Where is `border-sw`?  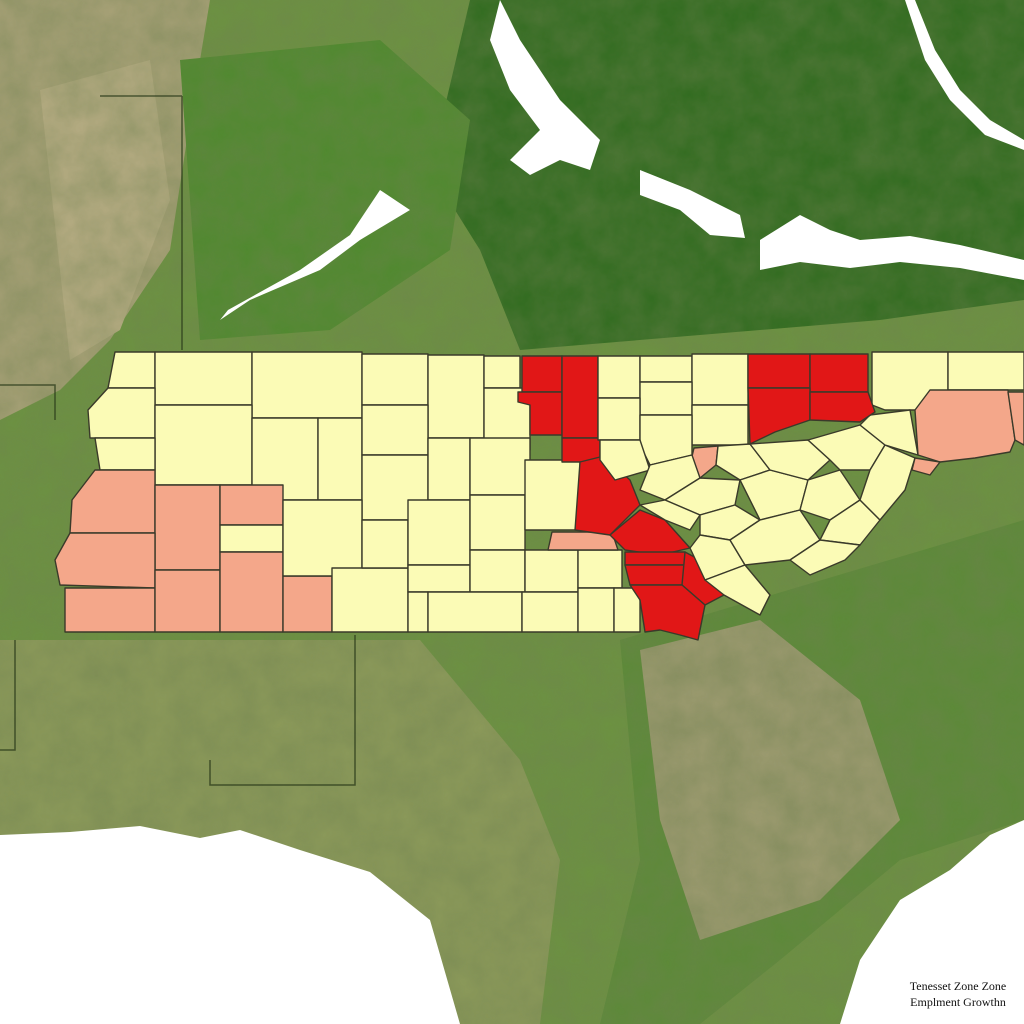
border-sw is located at coordinates (8, 695).